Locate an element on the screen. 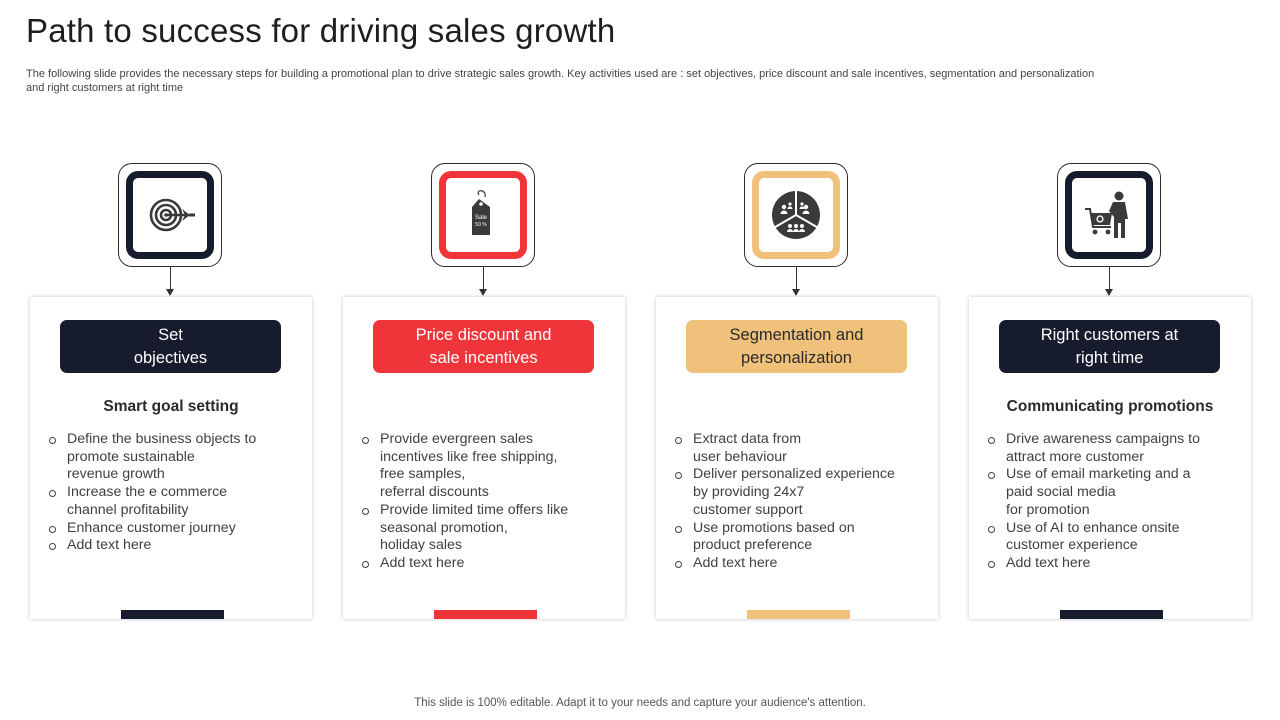 This screenshot has width=1280, height=720. audience-segments-pie-icon is located at coordinates (796, 215).